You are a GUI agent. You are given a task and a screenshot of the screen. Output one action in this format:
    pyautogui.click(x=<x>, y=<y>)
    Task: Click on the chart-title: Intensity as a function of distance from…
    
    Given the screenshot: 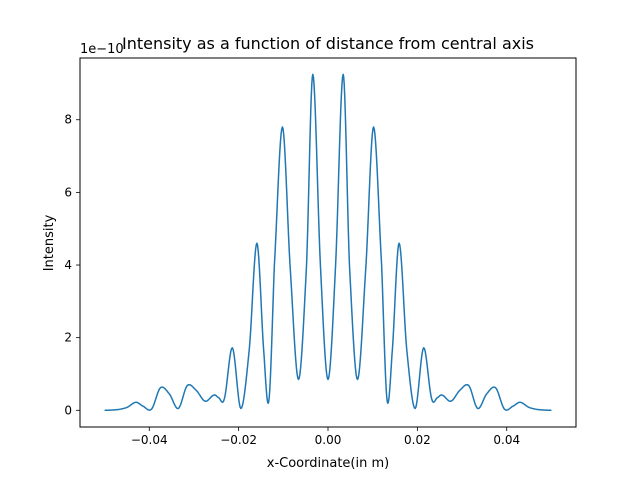 What is the action you would take?
    pyautogui.click(x=328, y=43)
    